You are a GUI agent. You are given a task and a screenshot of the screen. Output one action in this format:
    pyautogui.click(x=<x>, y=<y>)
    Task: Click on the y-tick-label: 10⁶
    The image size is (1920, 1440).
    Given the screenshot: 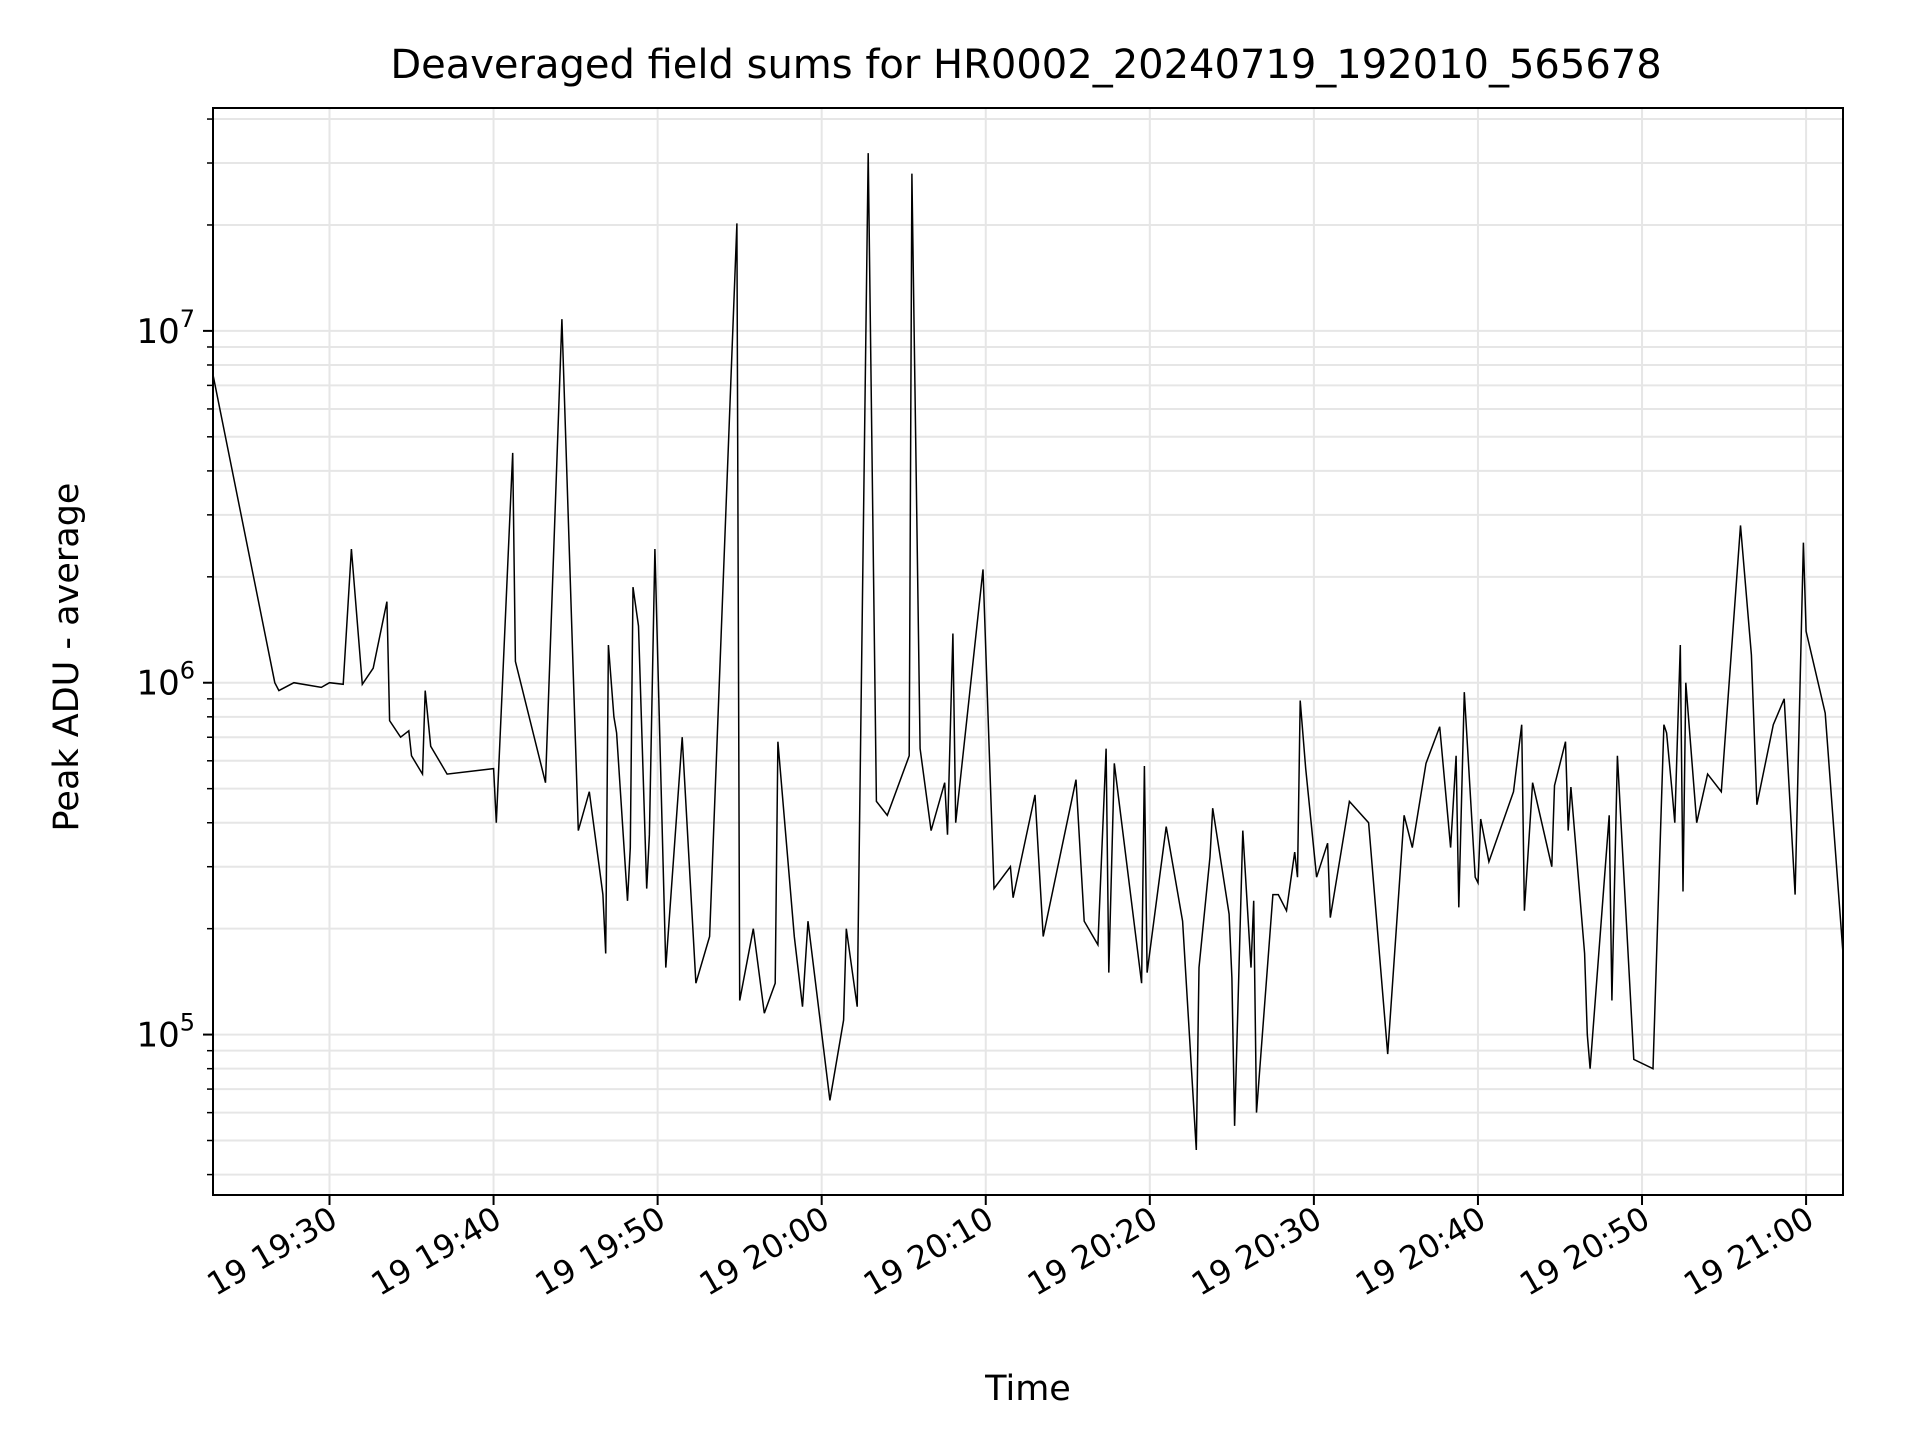 What is the action you would take?
    pyautogui.click(x=165, y=680)
    